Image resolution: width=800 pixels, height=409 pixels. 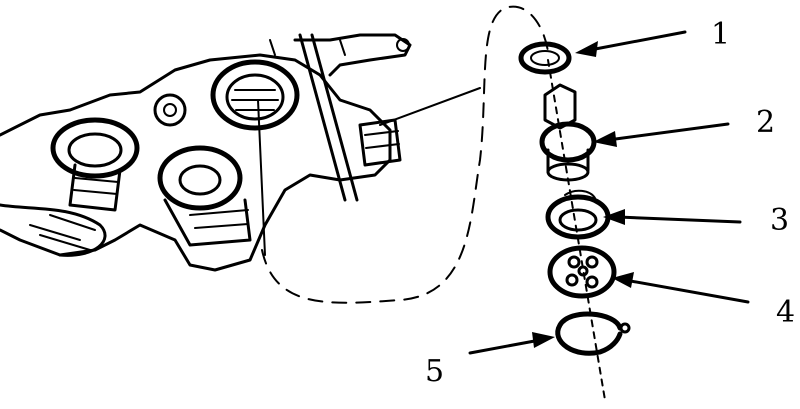 What do you see at coordinates (582, 272) in the screenshot?
I see `part-valve-disc` at bounding box center [582, 272].